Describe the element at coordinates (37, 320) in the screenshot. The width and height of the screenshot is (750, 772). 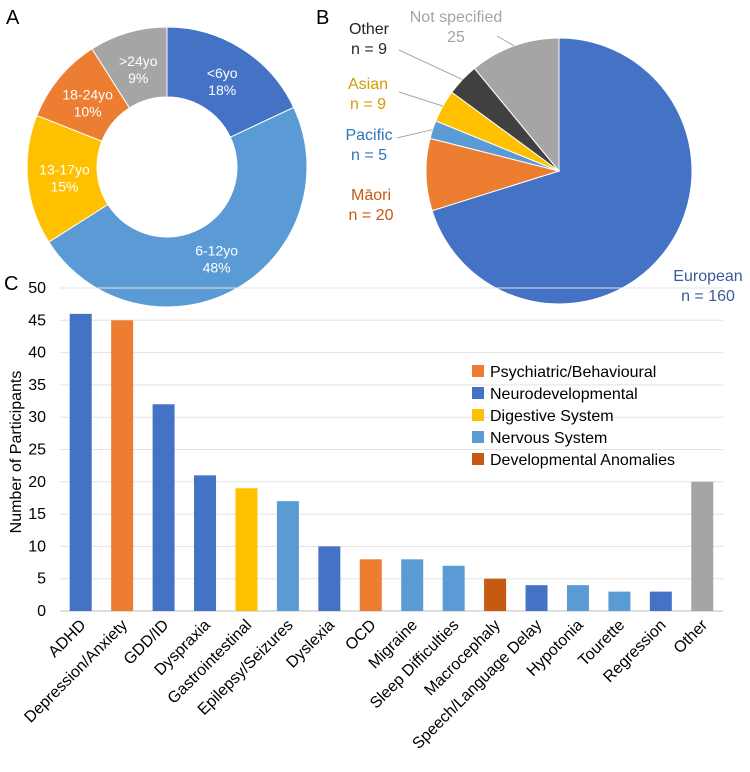
I see `y-tick-label: 45` at that location.